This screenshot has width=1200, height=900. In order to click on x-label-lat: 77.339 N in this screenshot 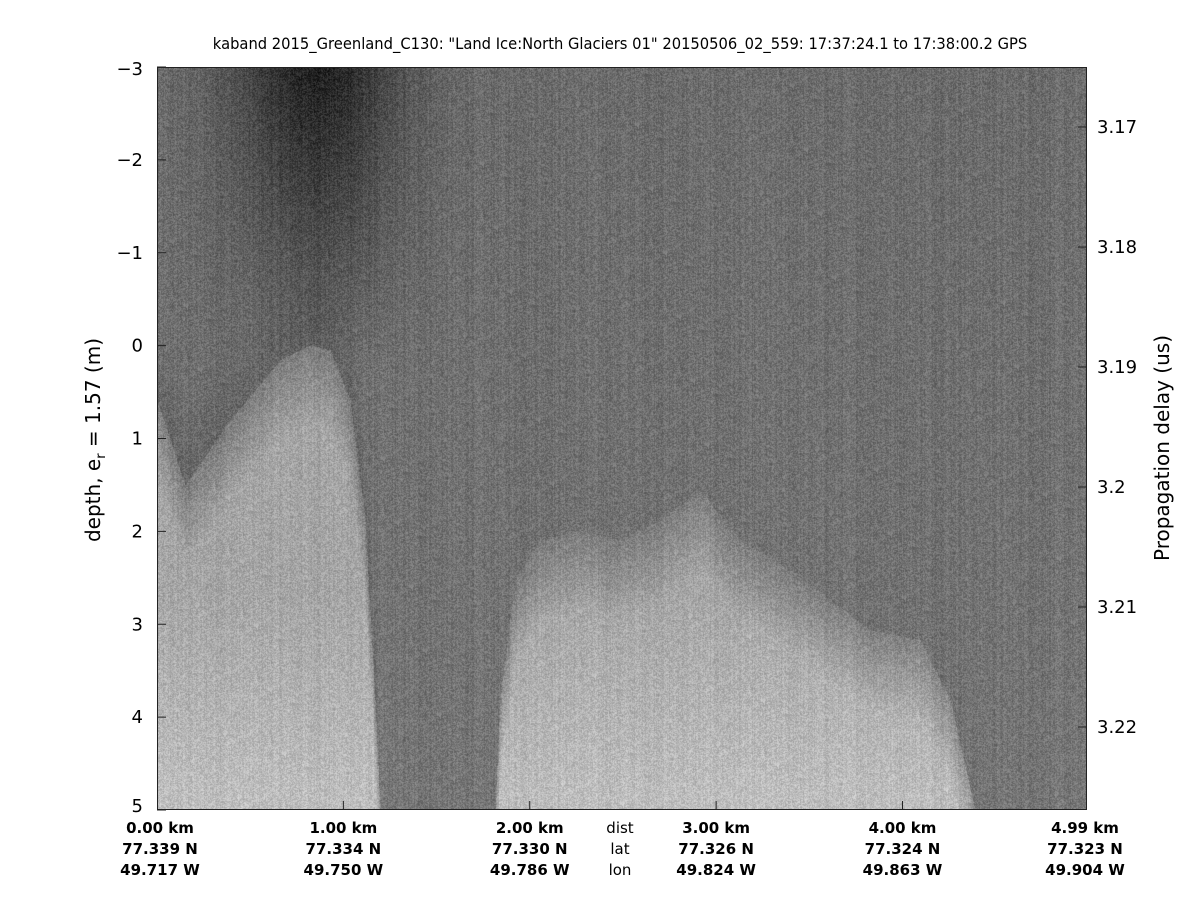, I will do `click(160, 849)`.